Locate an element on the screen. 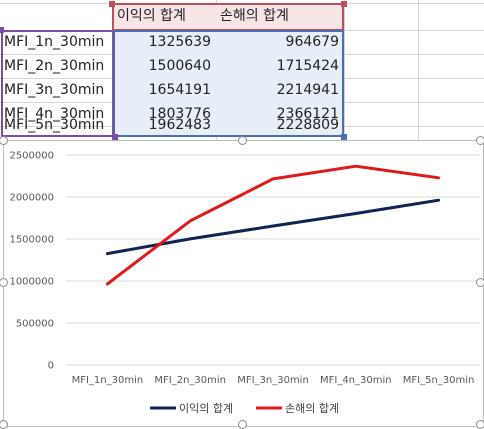 This screenshot has width=484, height=429. label-range-highlight is located at coordinates (58, 83).